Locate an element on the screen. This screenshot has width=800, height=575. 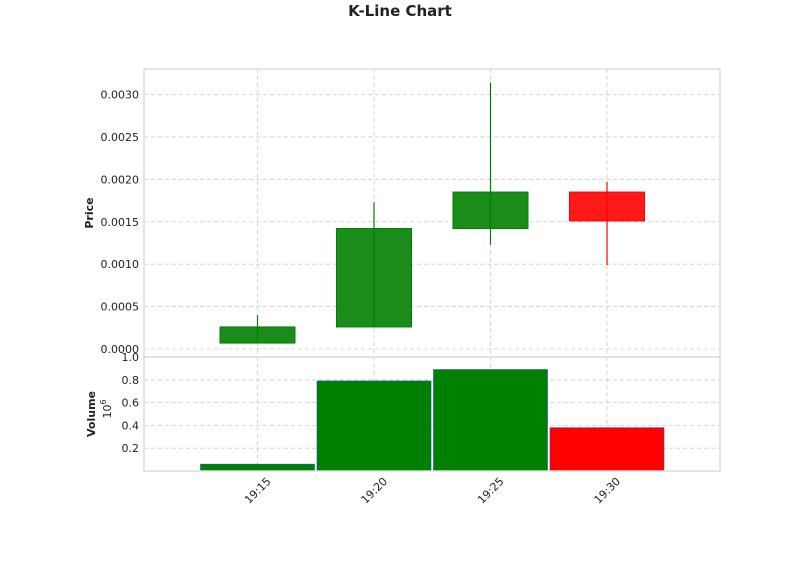
x-axis-ticks: 19:15 19:20 19:25 19:30 is located at coordinates (432, 491).